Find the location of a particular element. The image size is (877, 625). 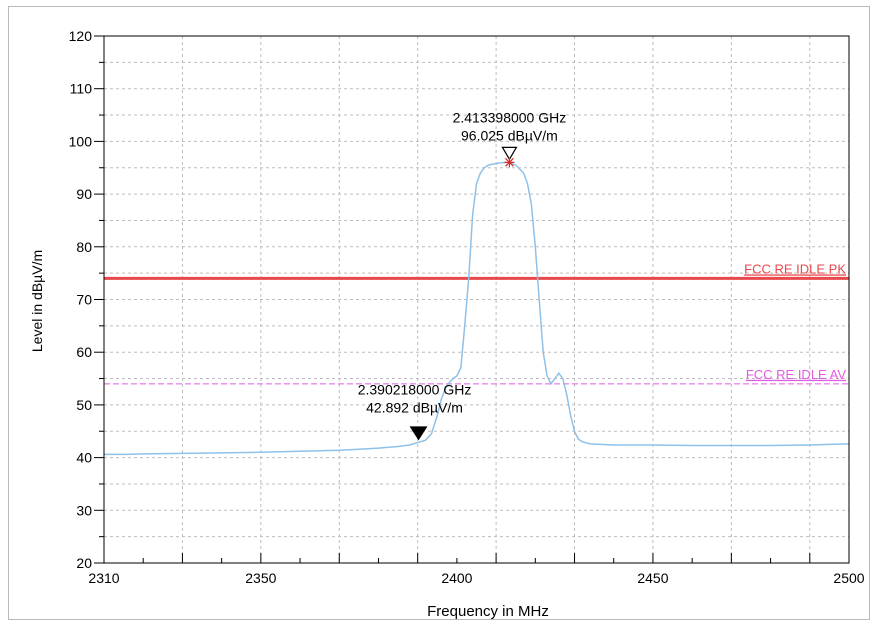

marker-freq-label: 2.390218000 GHz is located at coordinates (415, 389).